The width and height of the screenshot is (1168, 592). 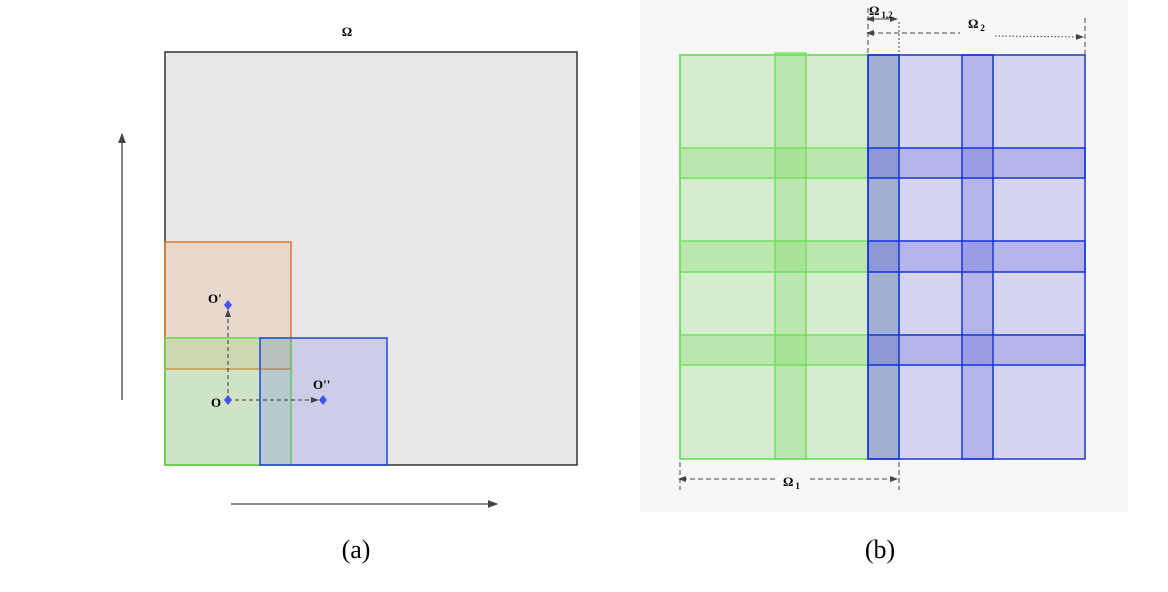 I want to click on domain-label: Ω, so click(x=347, y=31).